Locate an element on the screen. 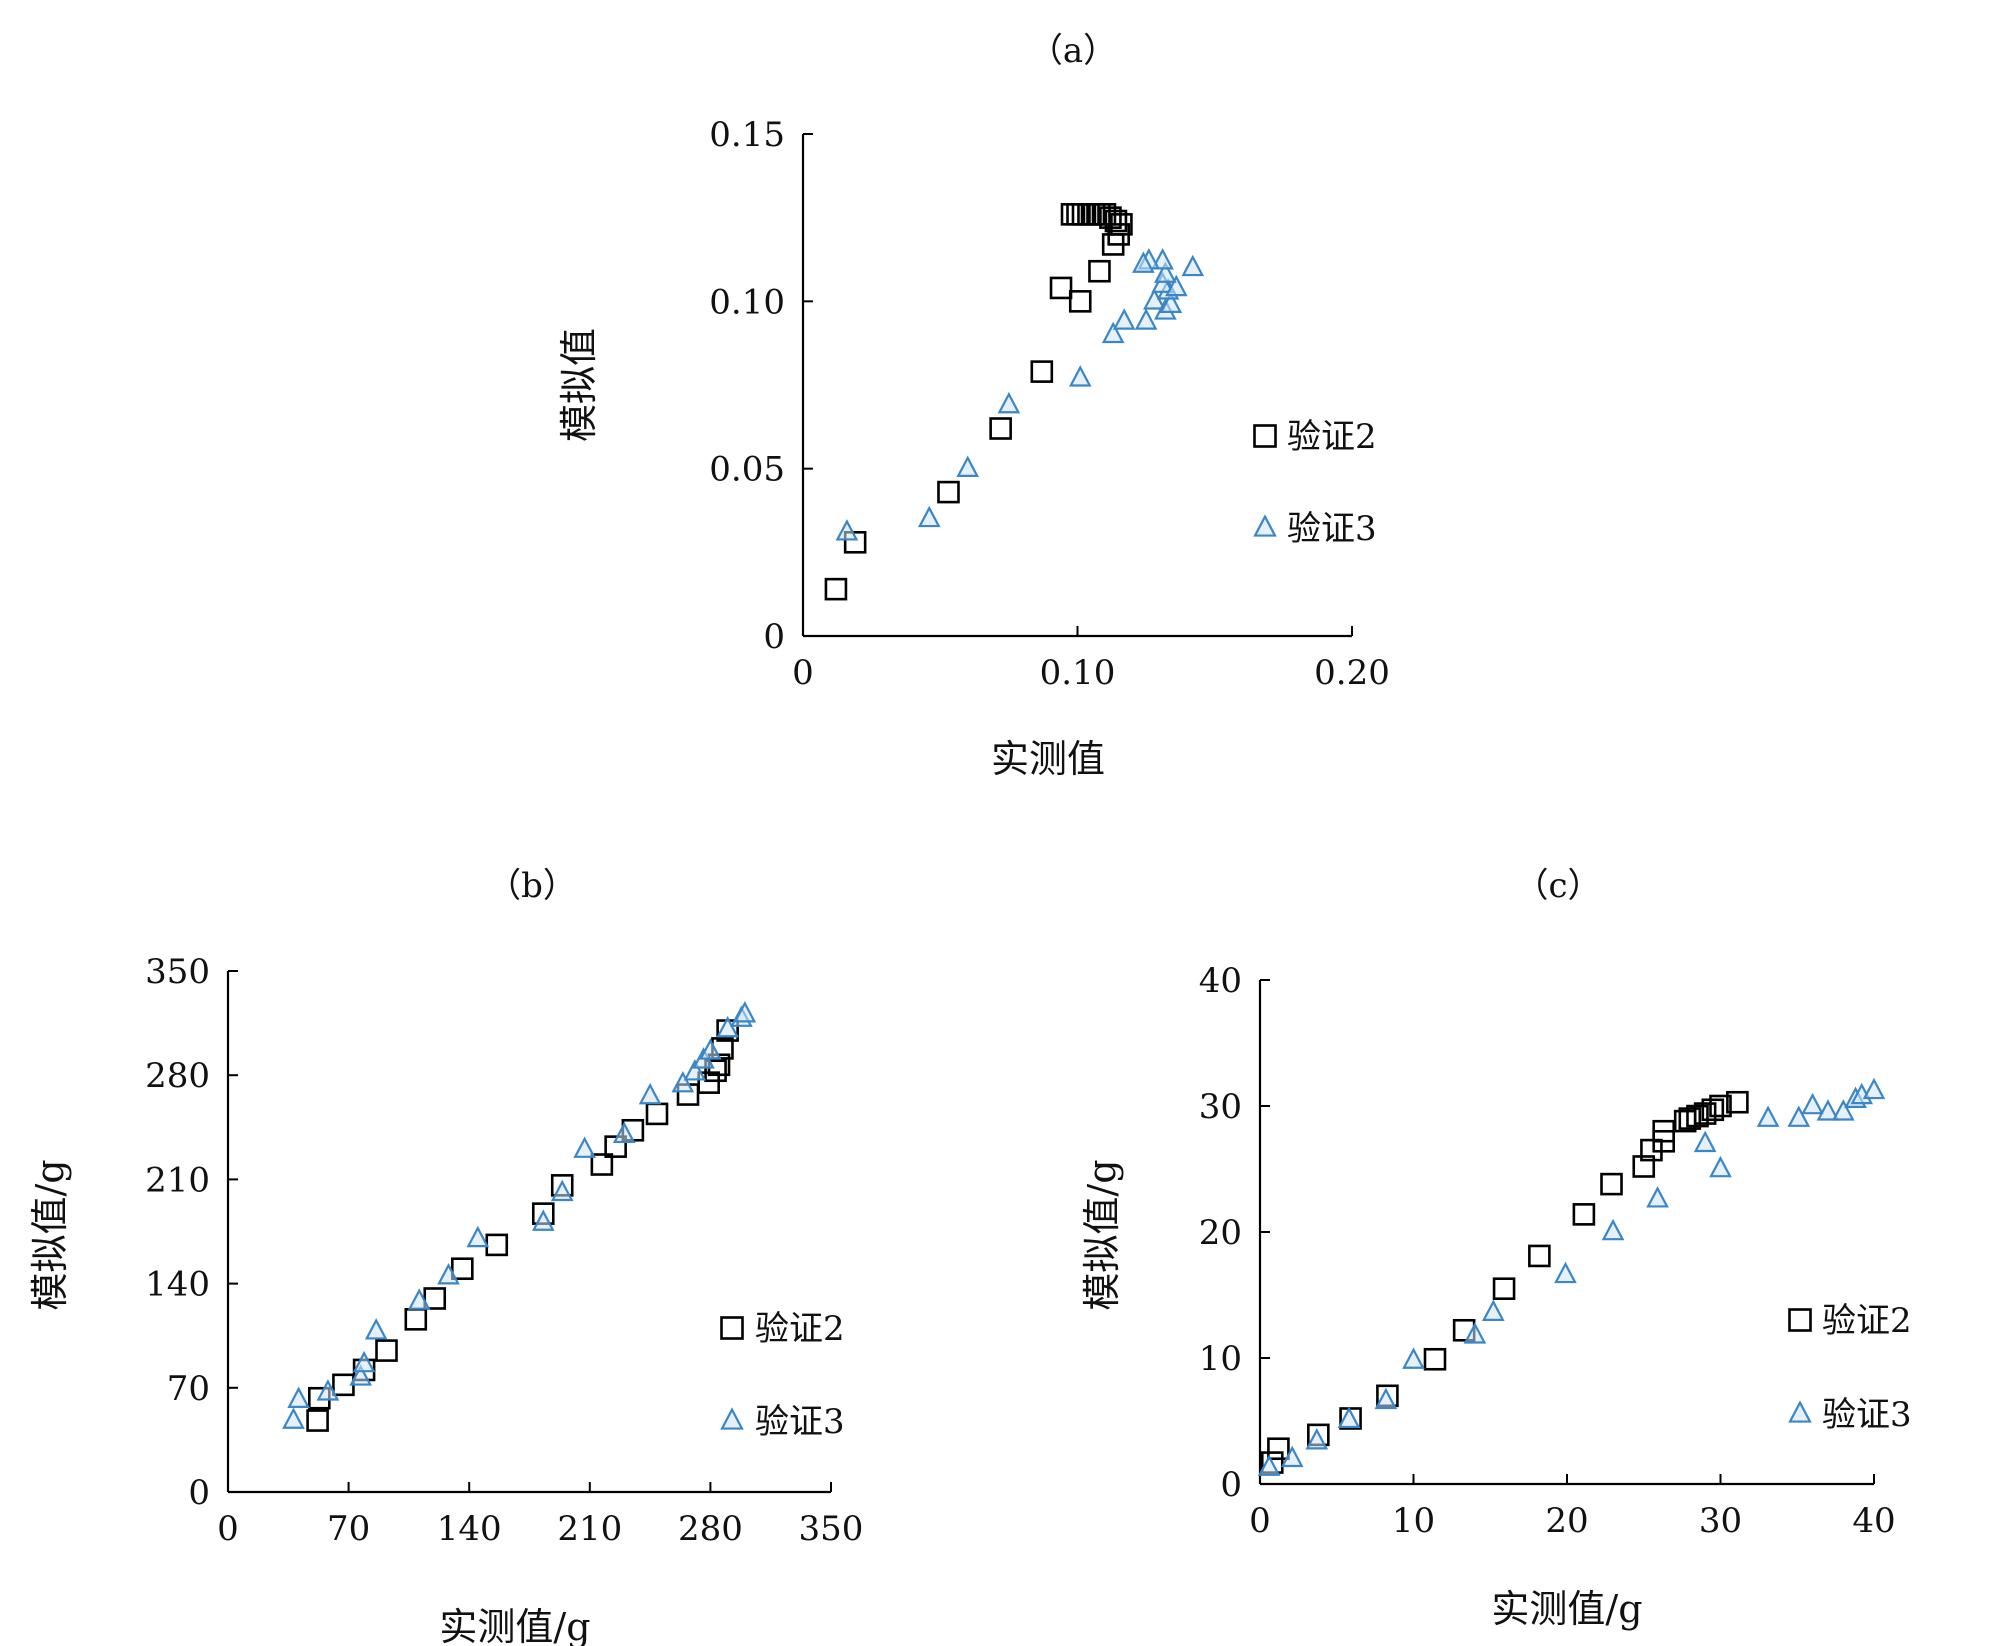  x-axis-title: 实测值/g is located at coordinates (1566, 1609).